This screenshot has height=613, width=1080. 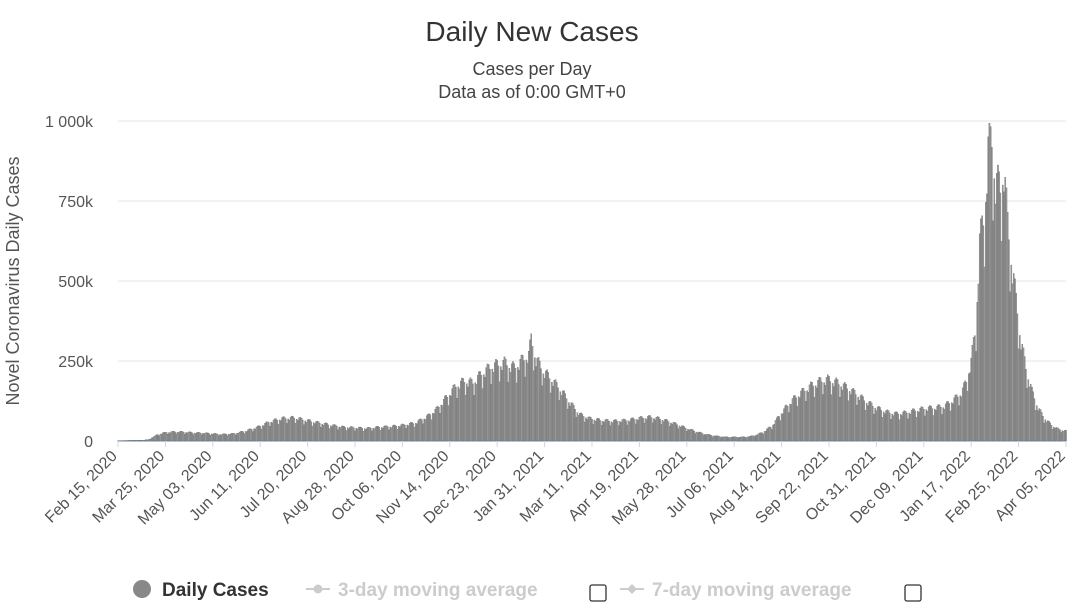 What do you see at coordinates (76, 362) in the screenshot?
I see `y-tick-label: 250k` at bounding box center [76, 362].